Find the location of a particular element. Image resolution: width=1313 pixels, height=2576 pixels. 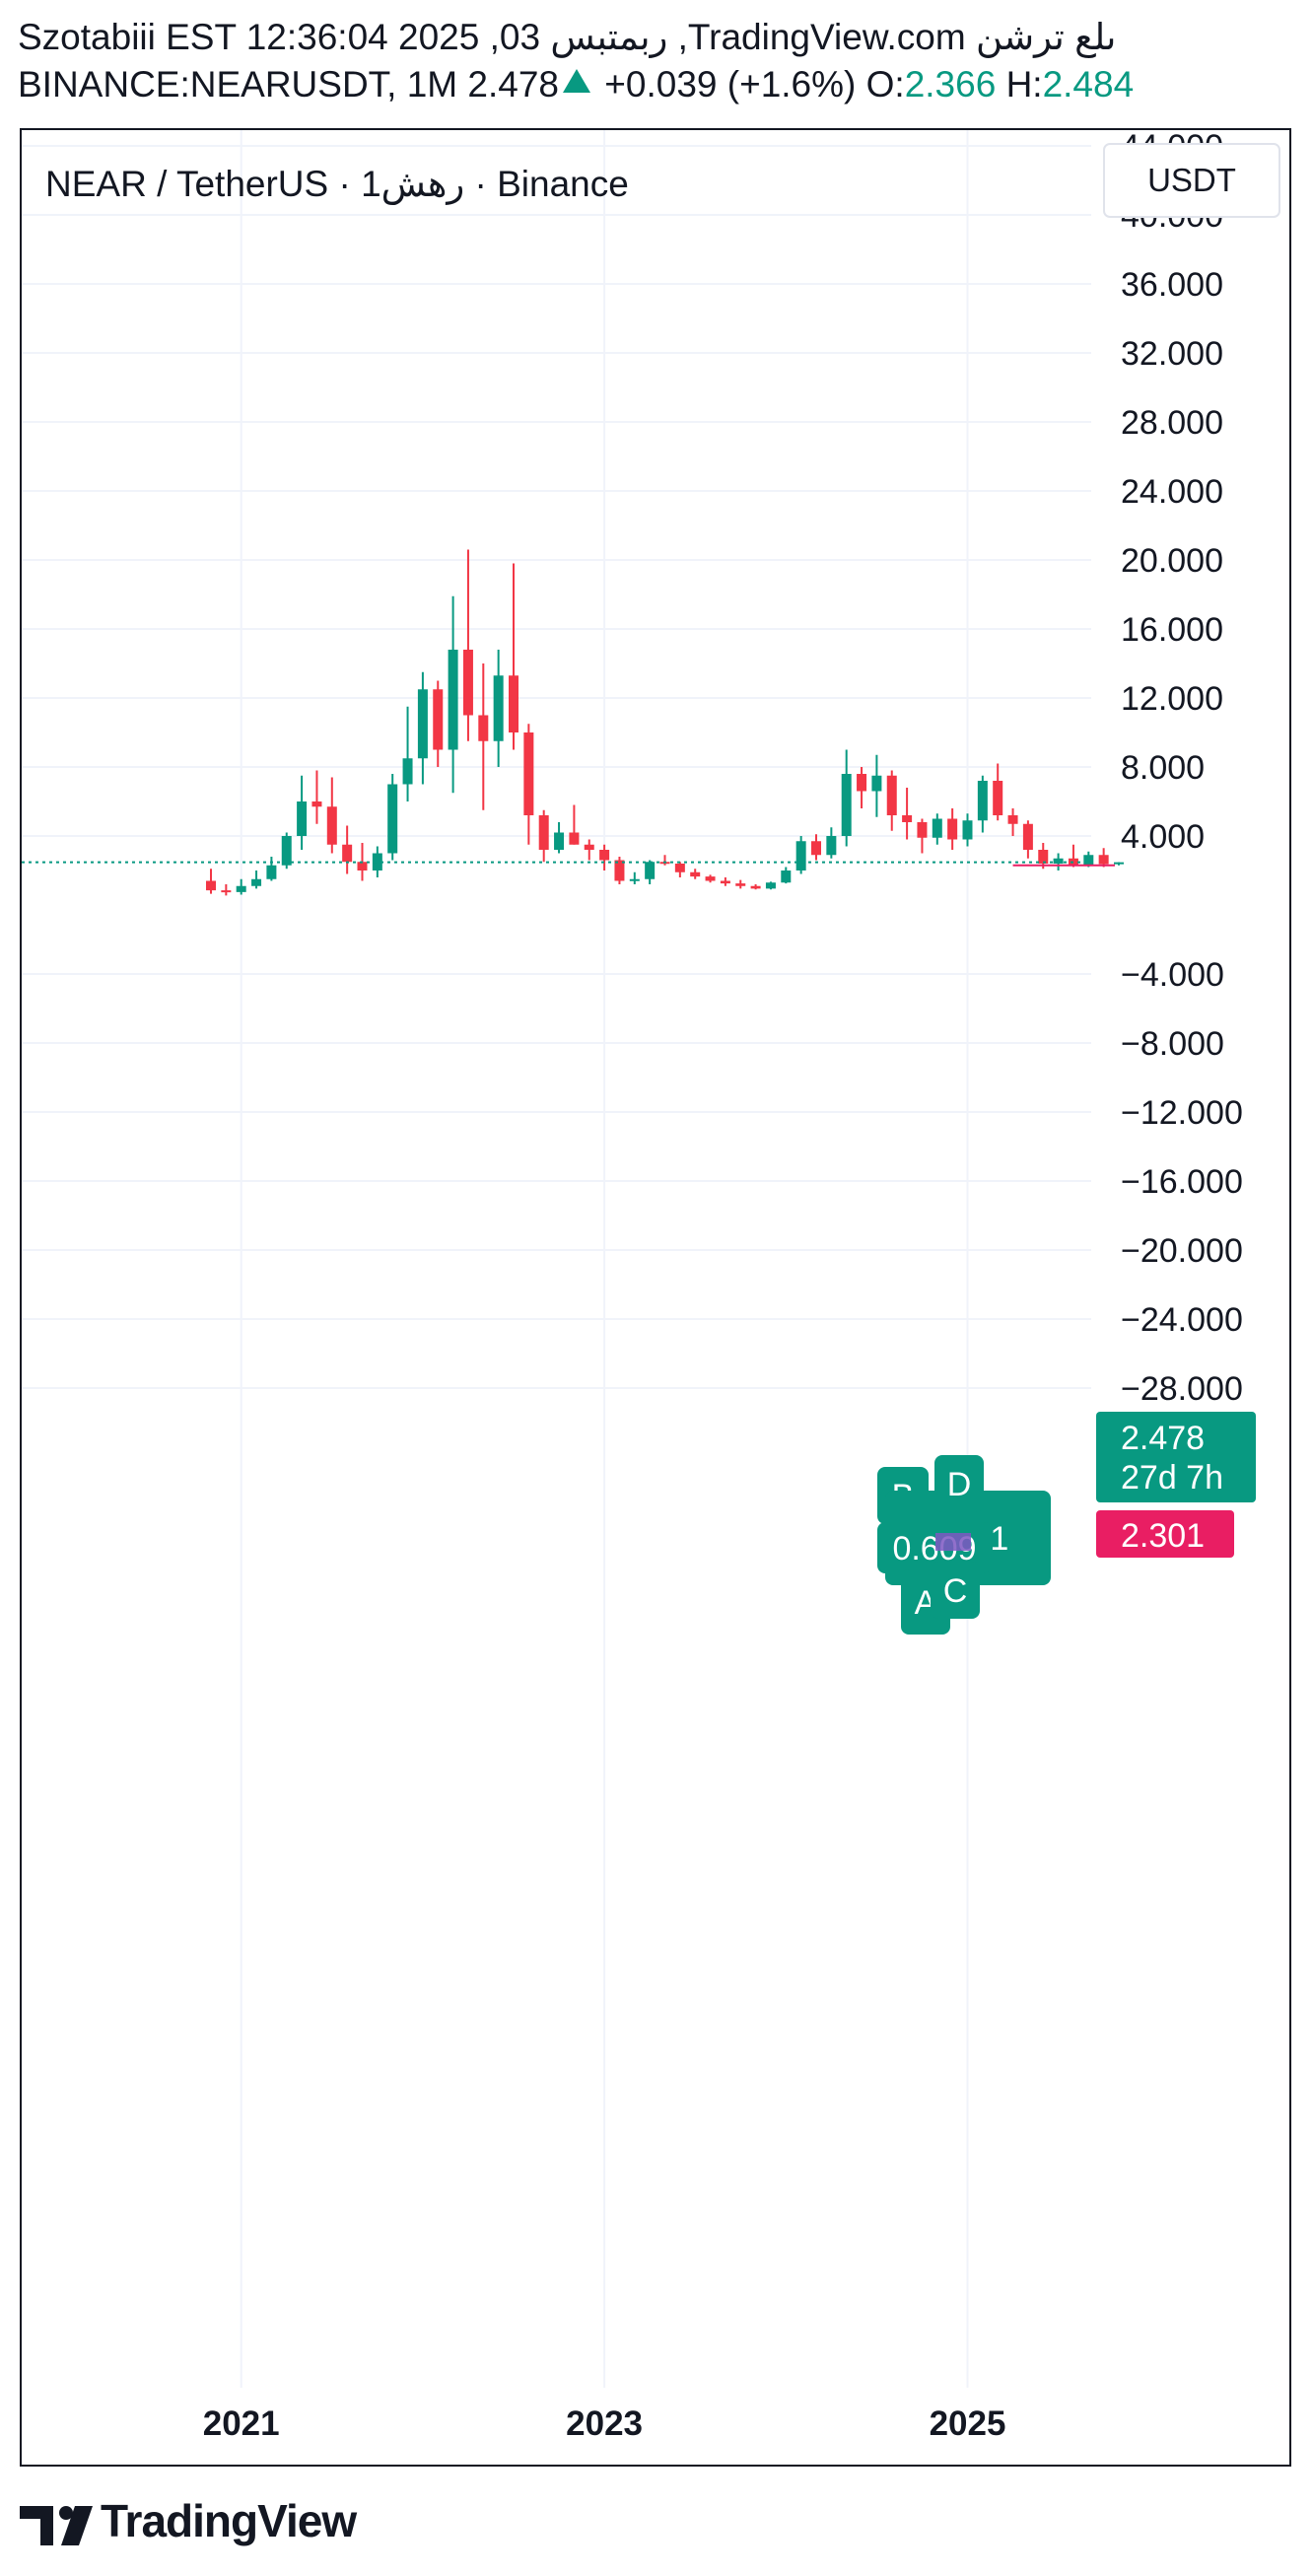

y-tick-label: 28.000 is located at coordinates (1172, 423).